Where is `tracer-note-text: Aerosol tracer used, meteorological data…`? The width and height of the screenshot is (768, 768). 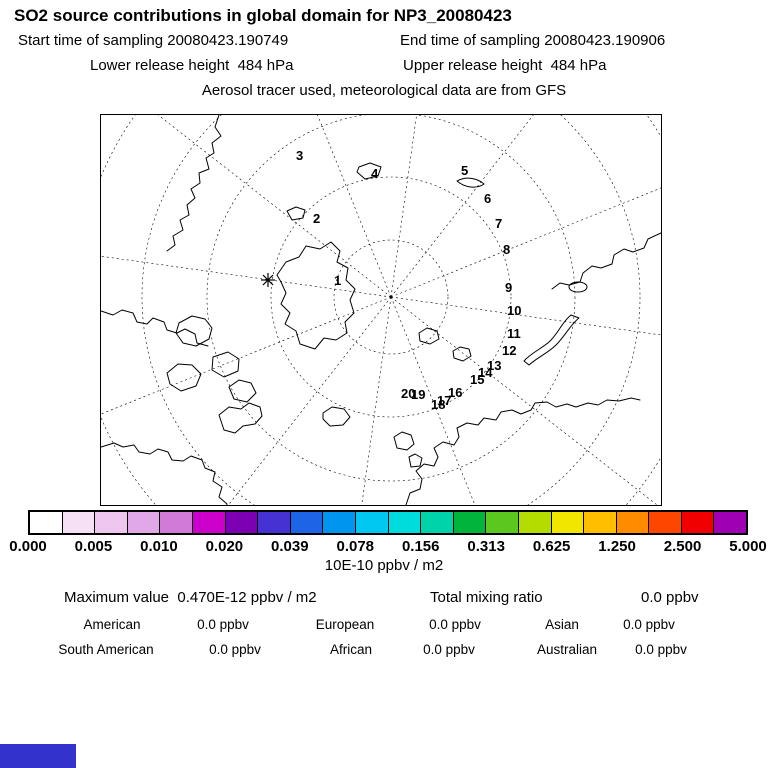 tracer-note-text: Aerosol tracer used, meteorological data… is located at coordinates (384, 90).